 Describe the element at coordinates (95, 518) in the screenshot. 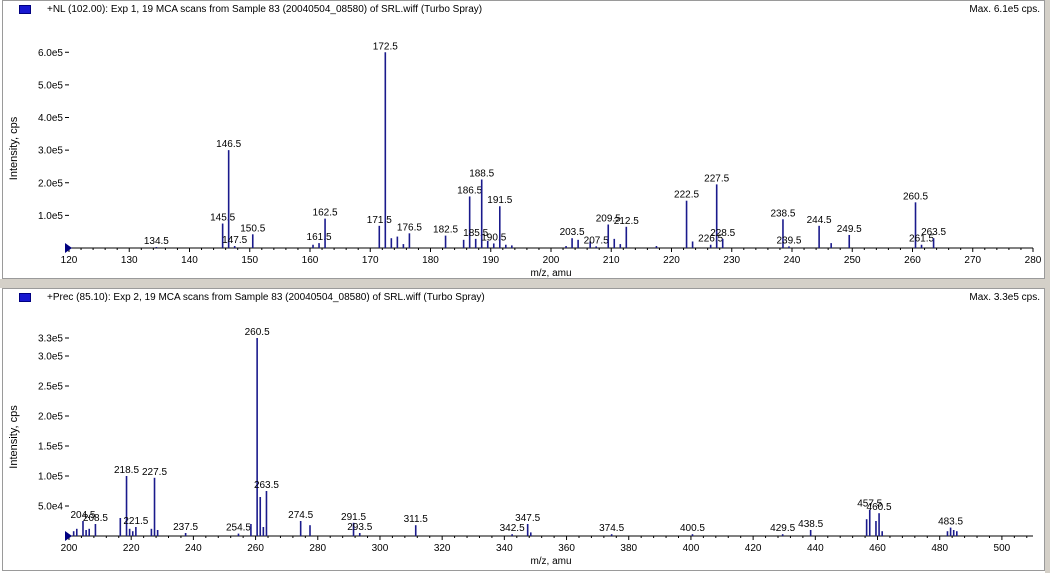

I see `peak-label: 208.5` at that location.